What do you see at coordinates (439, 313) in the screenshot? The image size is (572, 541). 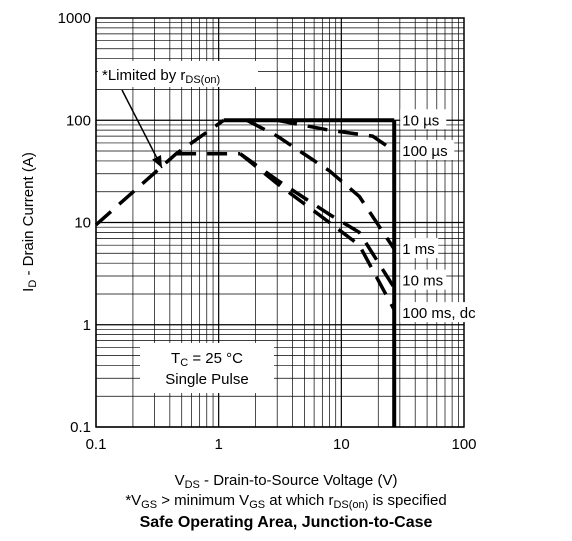 I see `series-label: 100 ms, dc` at bounding box center [439, 313].